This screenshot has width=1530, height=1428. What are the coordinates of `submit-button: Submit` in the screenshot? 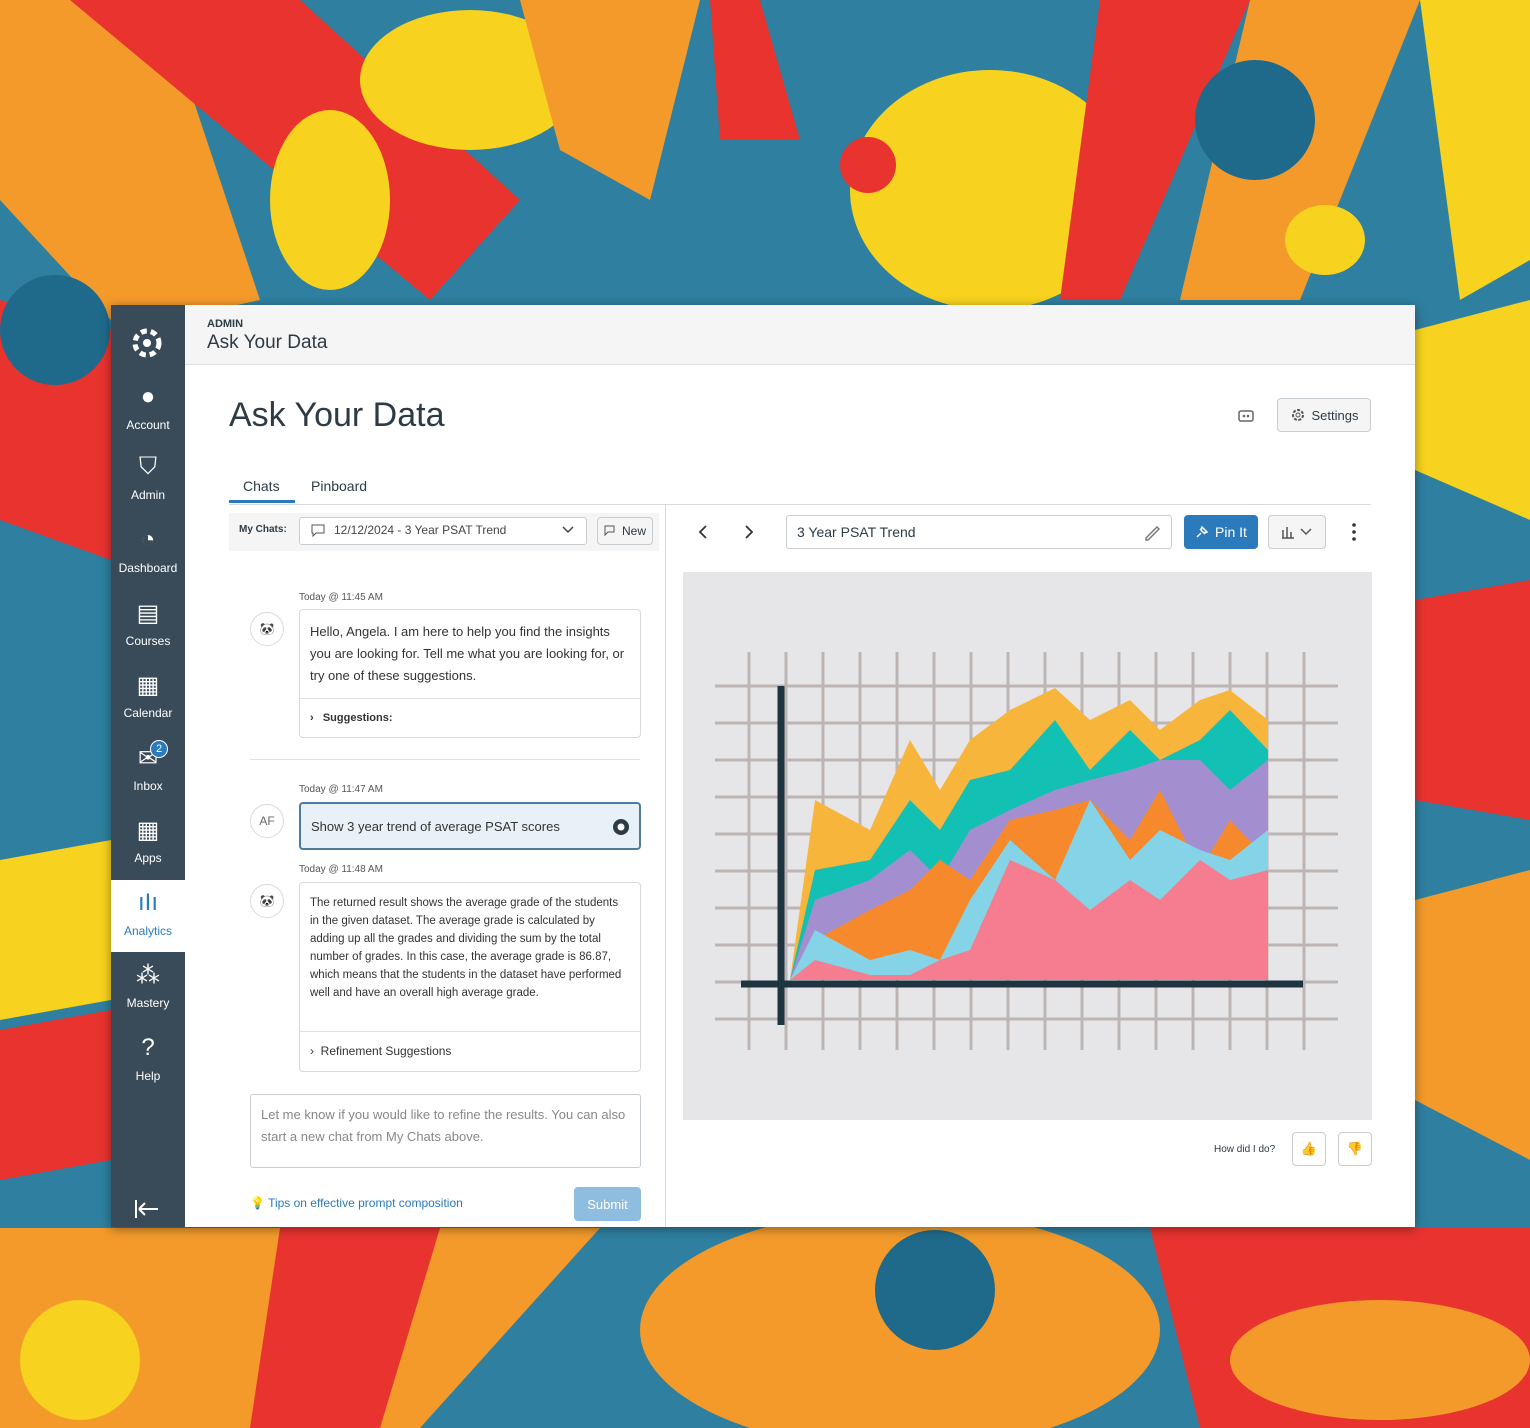 It's located at (607, 1204).